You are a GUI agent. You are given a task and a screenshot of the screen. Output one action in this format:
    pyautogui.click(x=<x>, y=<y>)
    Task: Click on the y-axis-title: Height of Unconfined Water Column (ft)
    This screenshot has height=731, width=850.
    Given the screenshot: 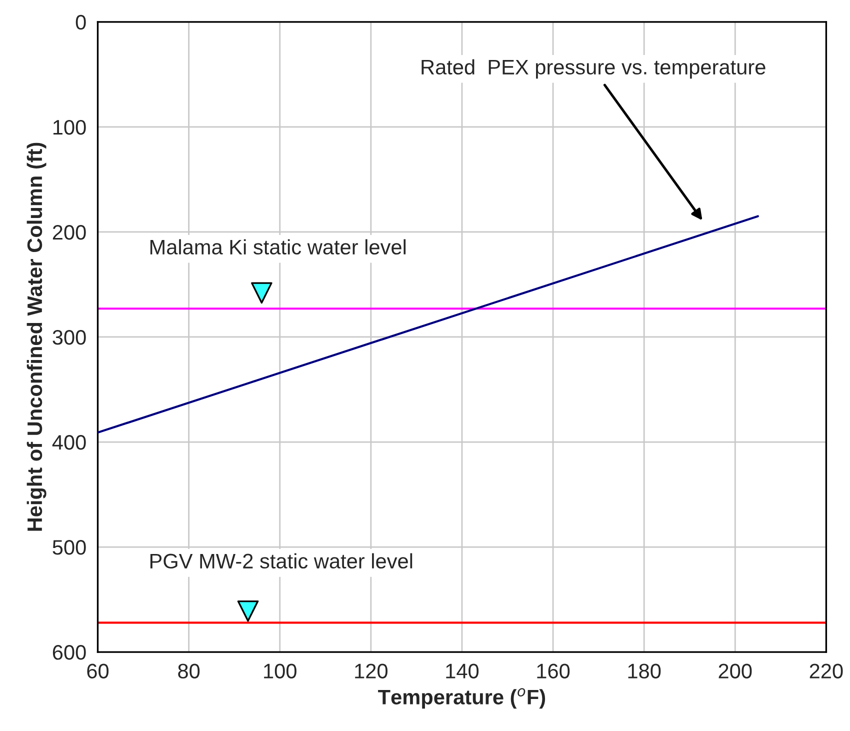 What is the action you would take?
    pyautogui.click(x=36, y=336)
    